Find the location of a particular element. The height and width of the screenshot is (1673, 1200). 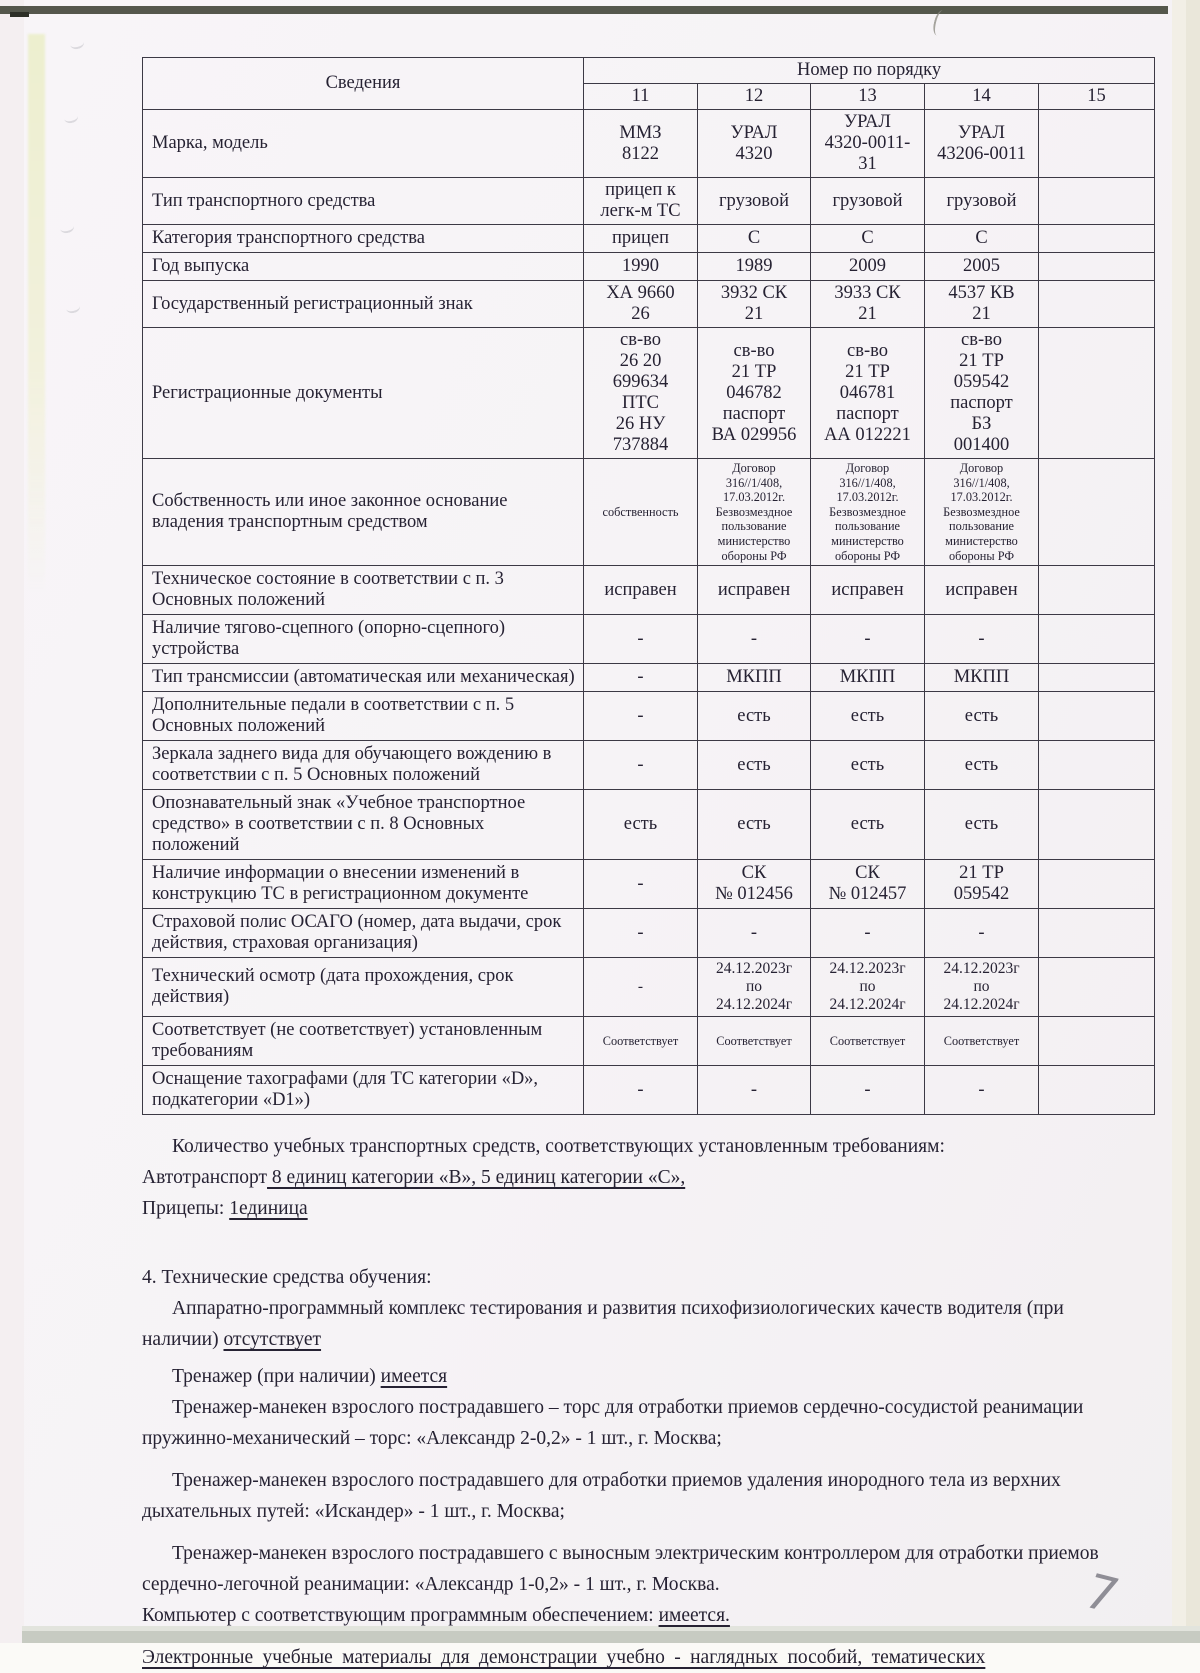

scan-top-strip is located at coordinates (584, 10).